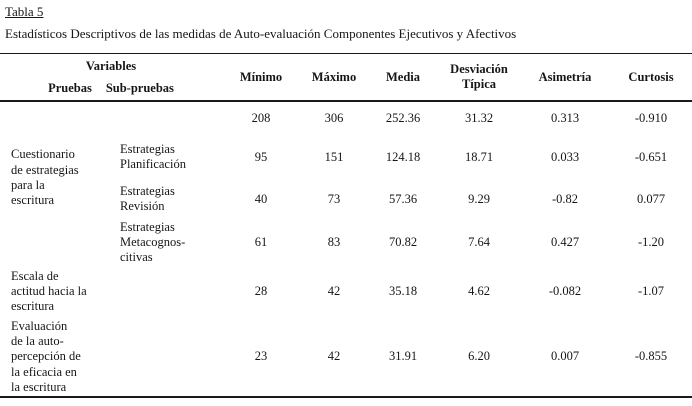 This screenshot has height=406, width=692. What do you see at coordinates (334, 156) in the screenshot?
I see `value-maximo: 151` at bounding box center [334, 156].